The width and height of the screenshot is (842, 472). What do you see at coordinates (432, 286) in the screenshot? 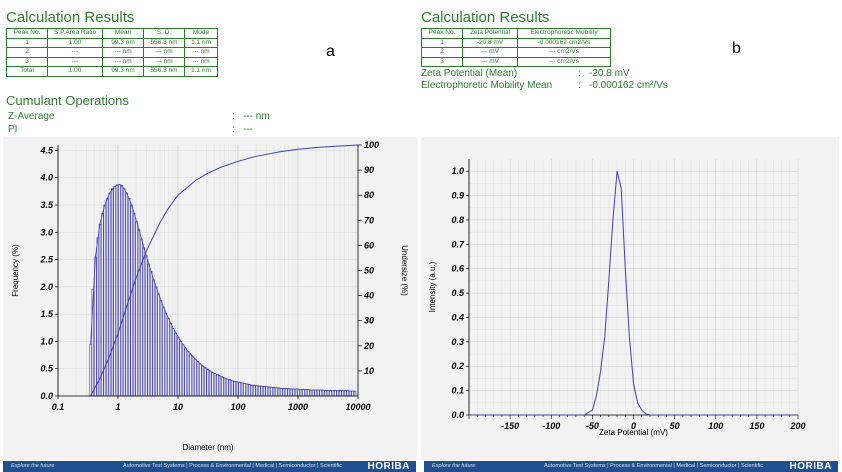
I see `y-axis-title: Intensity (a.u.)` at bounding box center [432, 286].